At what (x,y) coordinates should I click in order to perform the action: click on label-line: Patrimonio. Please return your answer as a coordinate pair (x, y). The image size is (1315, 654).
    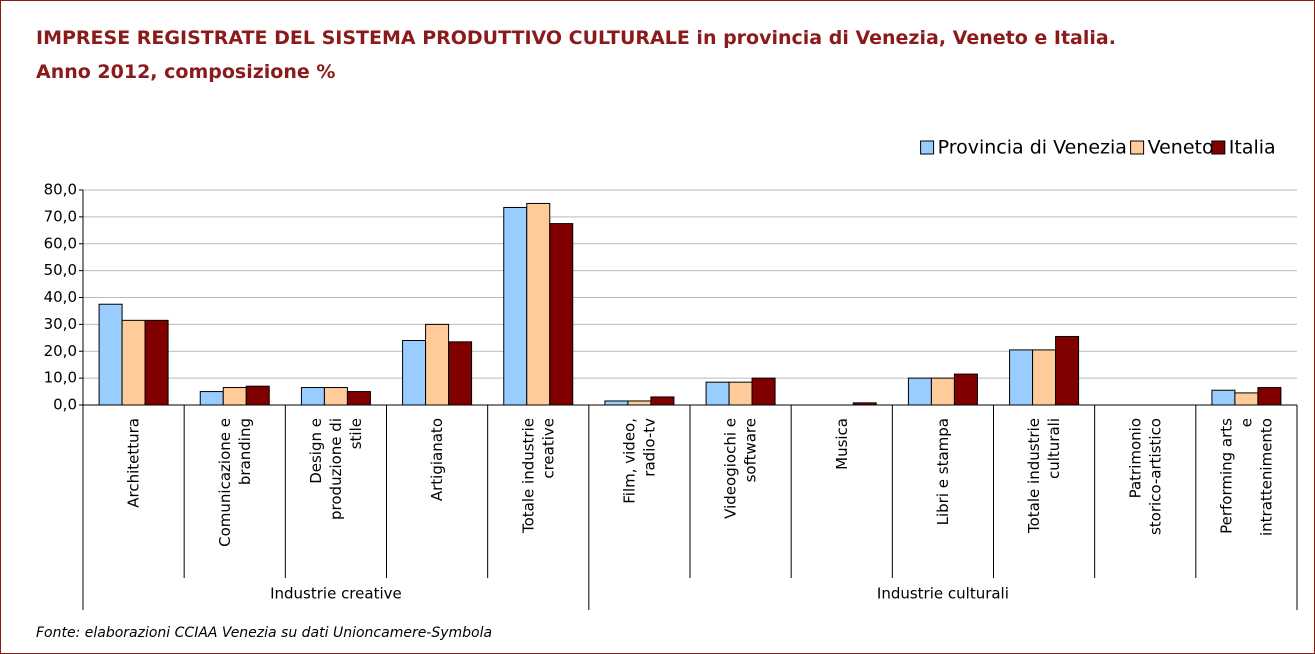
    Looking at the image, I should click on (1135, 458).